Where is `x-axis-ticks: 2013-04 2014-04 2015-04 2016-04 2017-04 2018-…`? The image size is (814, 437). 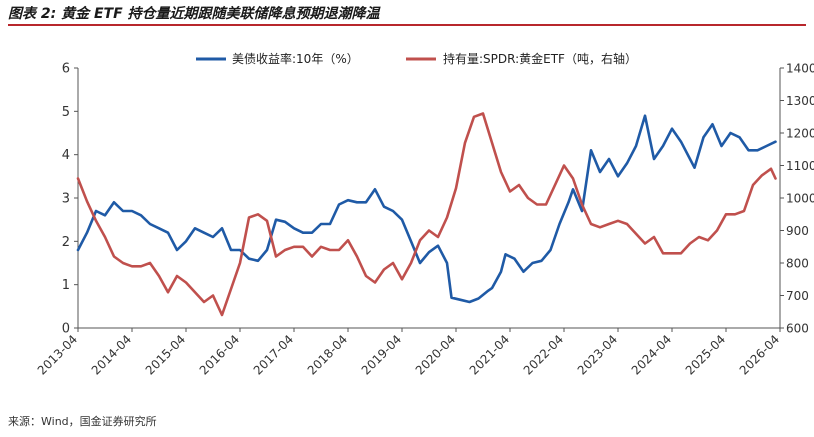 x-axis-ticks: 2013-04 2014-04 2015-04 2016-04 2017-04 2018-… is located at coordinates (408, 353).